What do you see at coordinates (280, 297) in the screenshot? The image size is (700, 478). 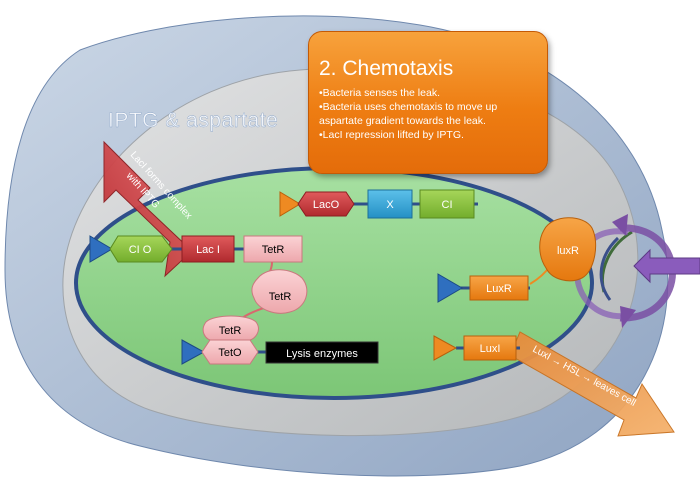 I see `tetr-protein-label: TetR` at bounding box center [280, 297].